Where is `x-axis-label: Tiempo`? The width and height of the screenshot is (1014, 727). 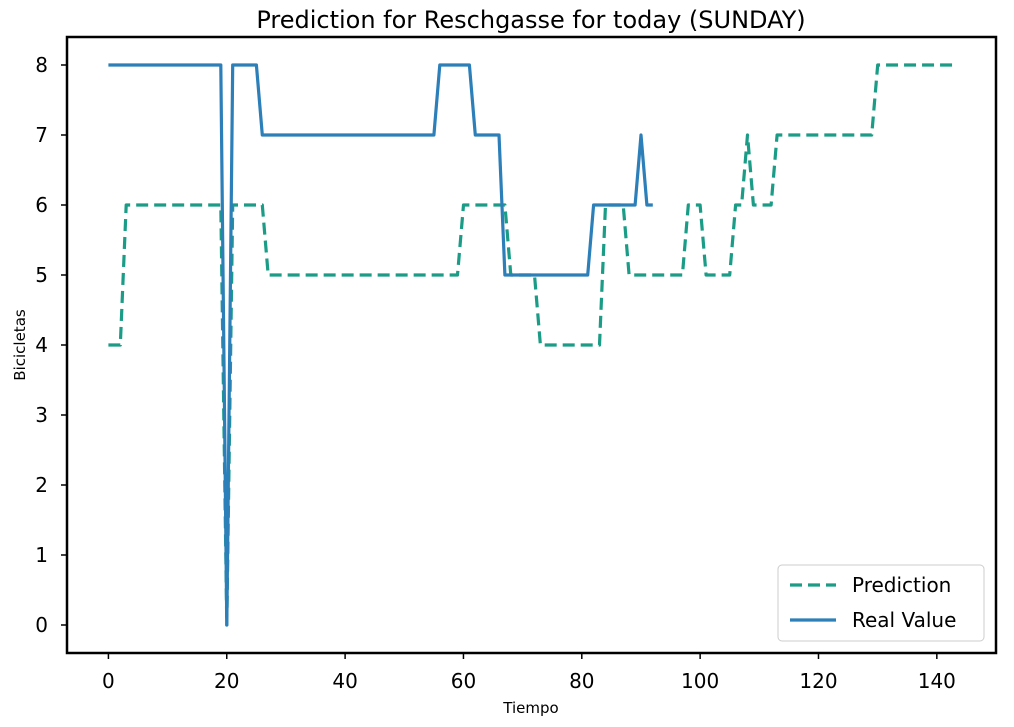
x-axis-label: Tiempo is located at coordinates (530, 708).